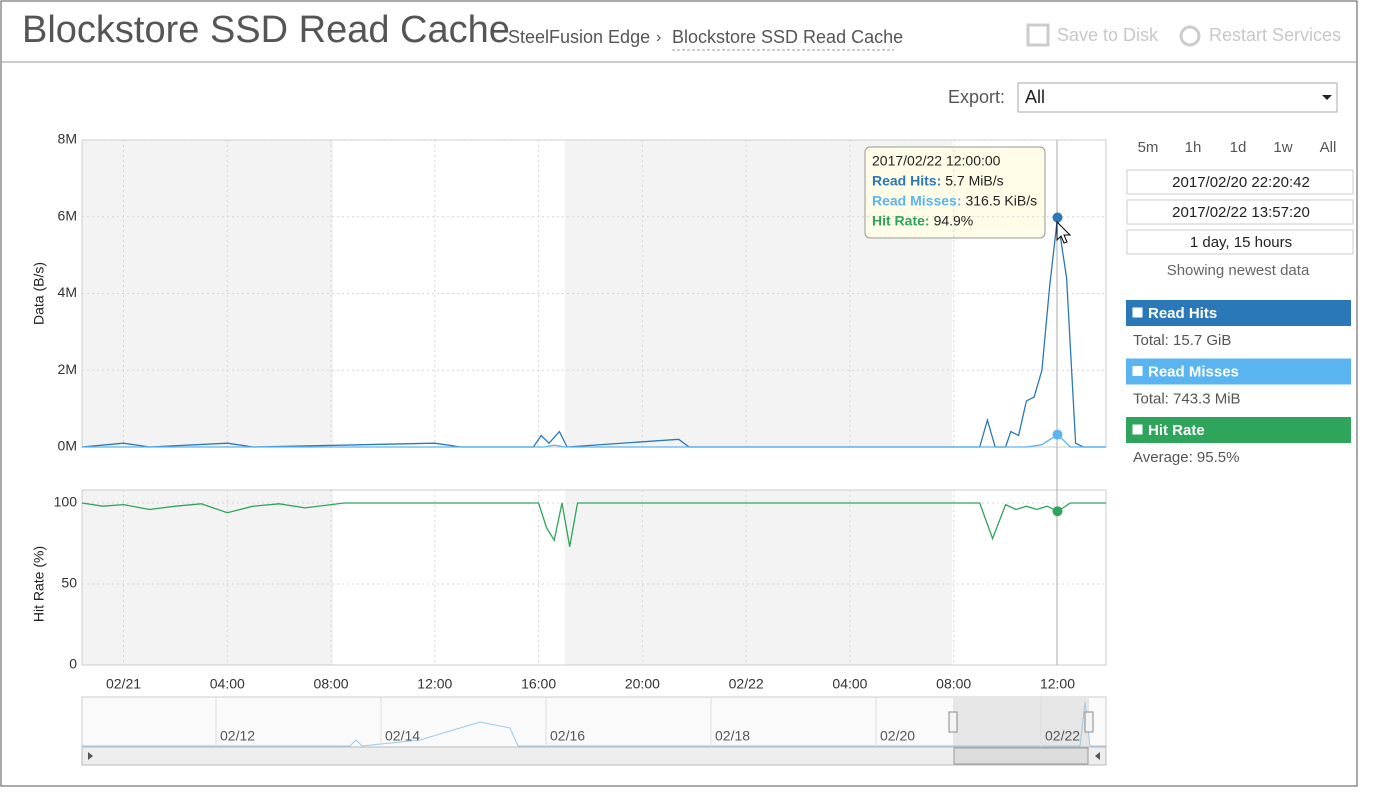 The image size is (1374, 808). I want to click on navigator-label: 02/12, so click(237, 736).